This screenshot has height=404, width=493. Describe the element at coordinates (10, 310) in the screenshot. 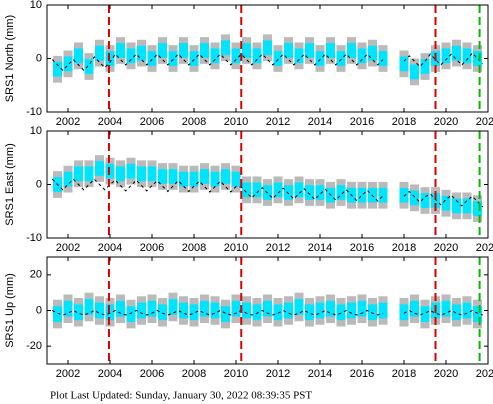

I see `y-axis-label: SRS1 Up (mm)` at that location.